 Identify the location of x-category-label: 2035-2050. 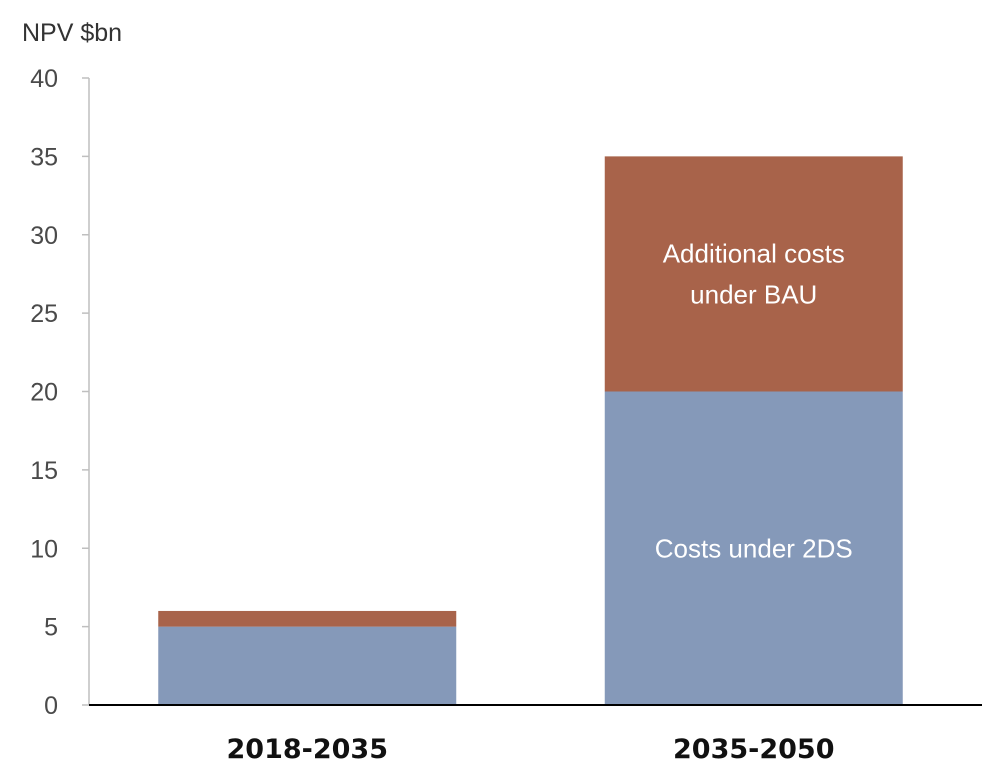
(754, 749).